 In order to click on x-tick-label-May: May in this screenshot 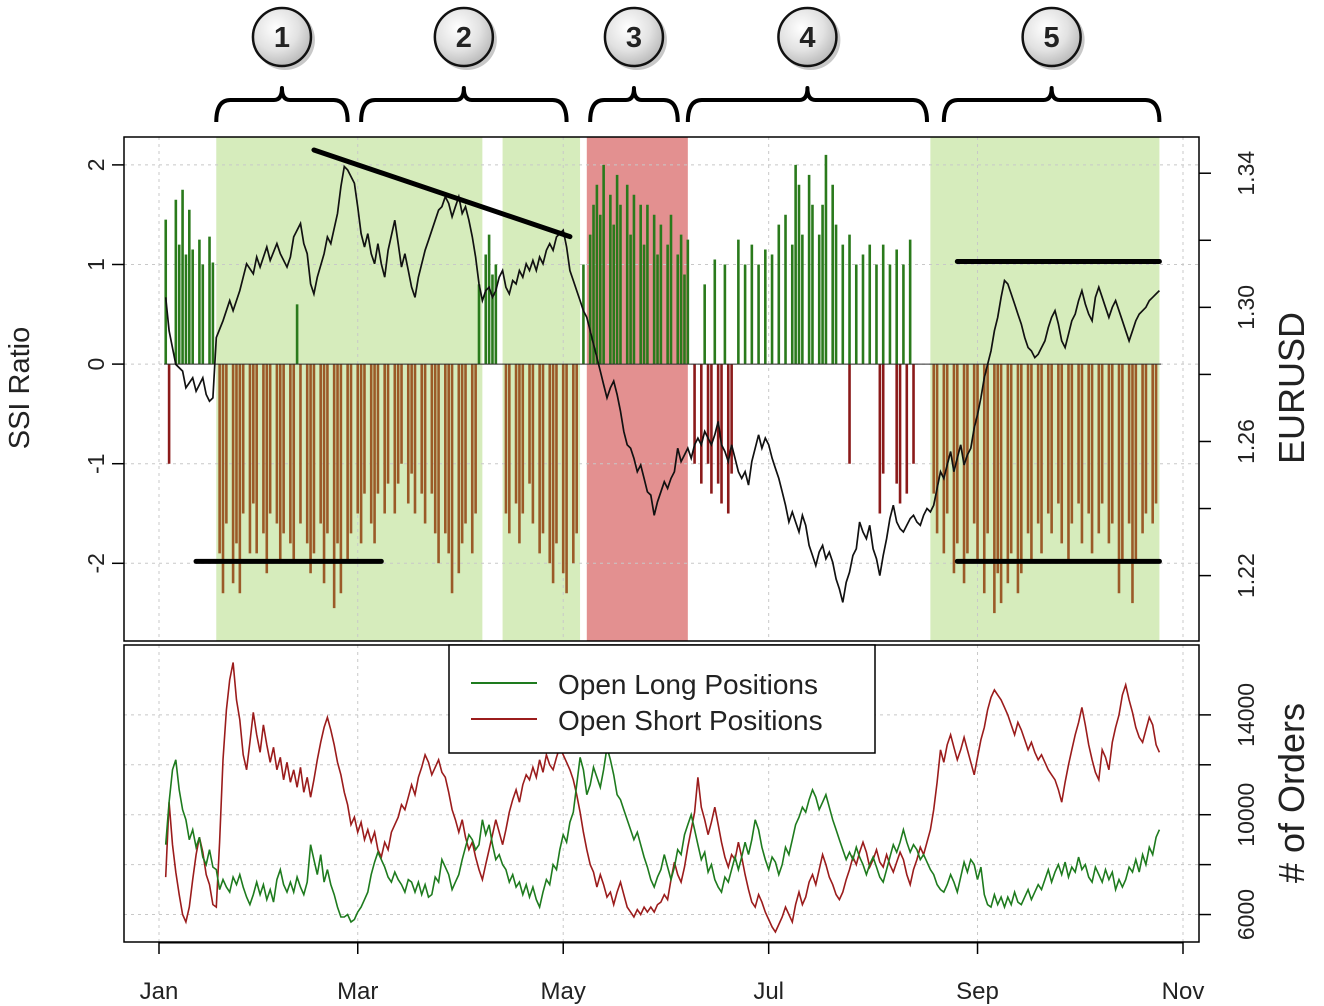, I will do `click(563, 991)`.